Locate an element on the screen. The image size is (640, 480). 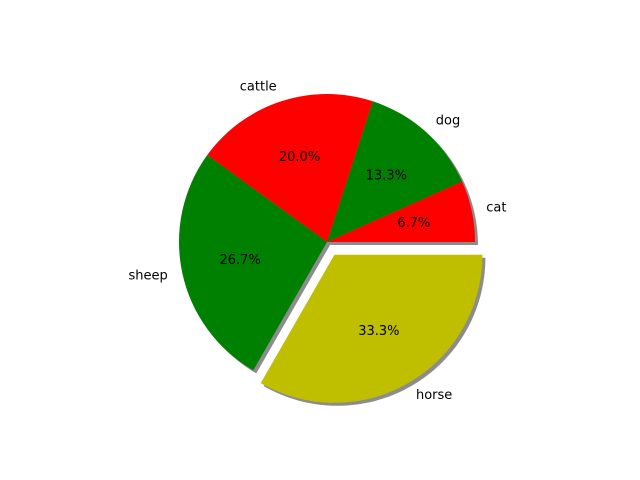
percent-label-sheep: 26.7% is located at coordinates (240, 260).